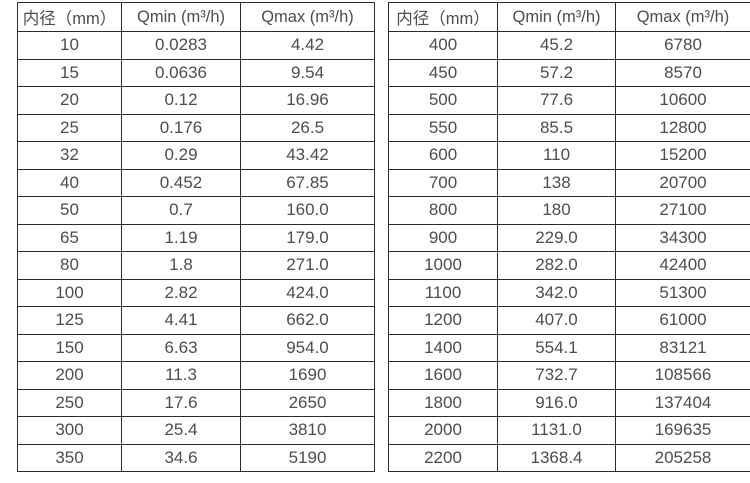 The image size is (750, 483). What do you see at coordinates (569, 347) in the screenshot?
I see `table-row: 1400 554.1 83121` at bounding box center [569, 347].